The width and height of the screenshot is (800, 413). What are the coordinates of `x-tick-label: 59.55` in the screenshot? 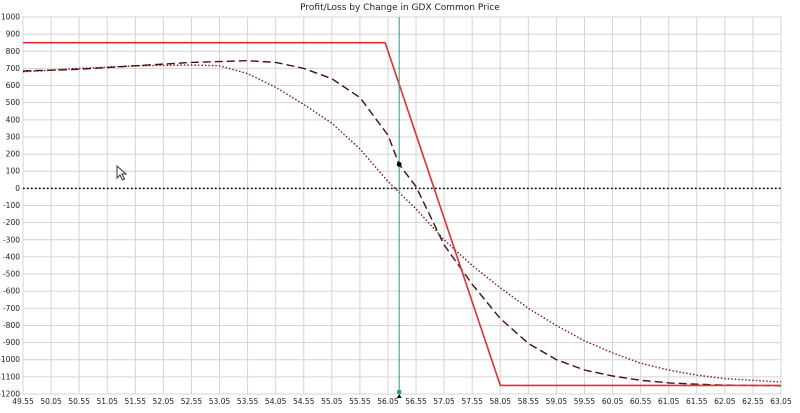 It's located at (585, 401).